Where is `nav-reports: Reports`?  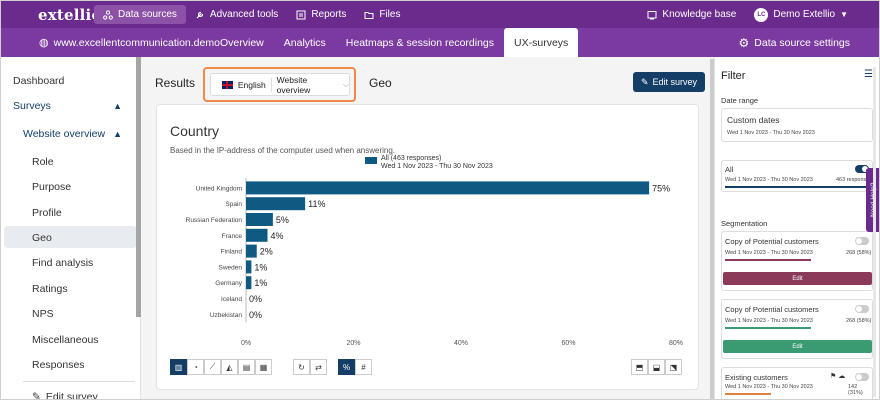 nav-reports: Reports is located at coordinates (321, 14).